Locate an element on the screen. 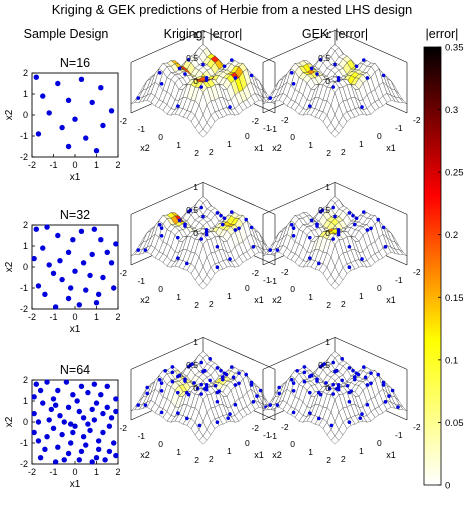  header-colorbar: |error| is located at coordinates (442, 34).